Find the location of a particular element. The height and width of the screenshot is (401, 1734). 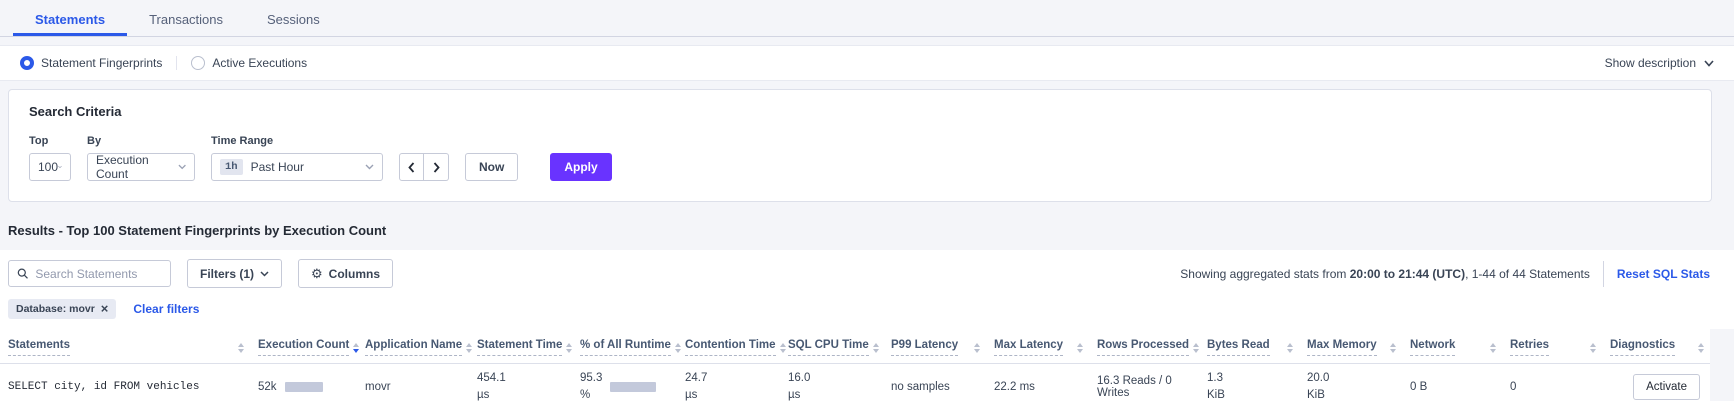

show-description-label: Show description is located at coordinates (1650, 63).